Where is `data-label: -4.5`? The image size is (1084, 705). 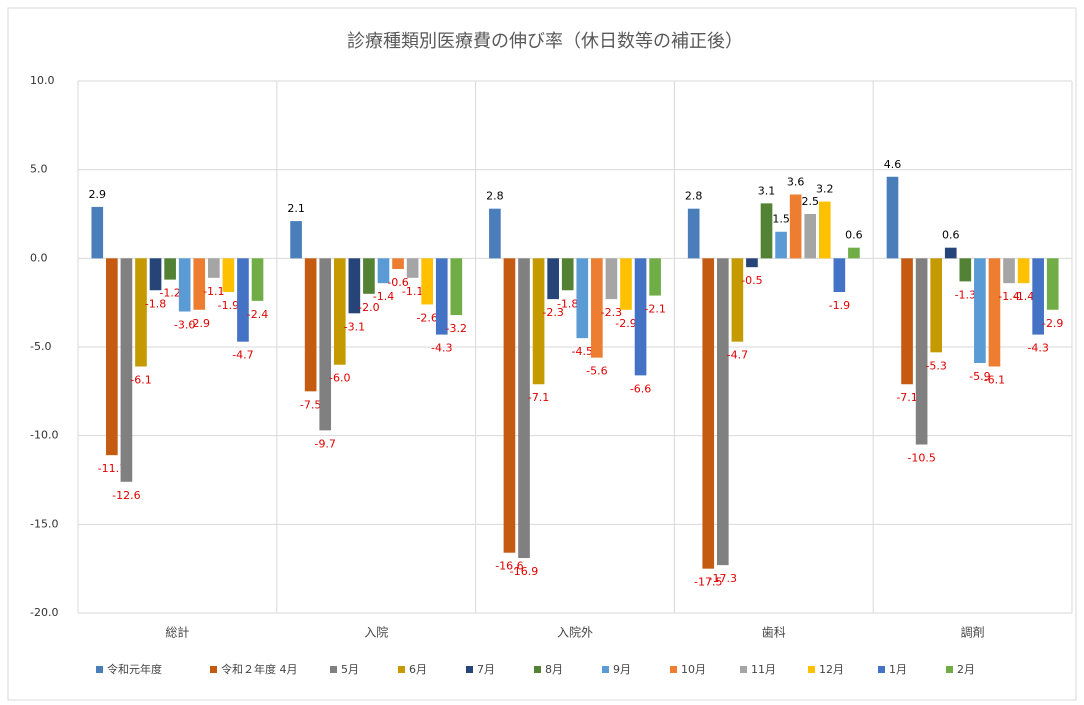 data-label: -4.5 is located at coordinates (582, 351).